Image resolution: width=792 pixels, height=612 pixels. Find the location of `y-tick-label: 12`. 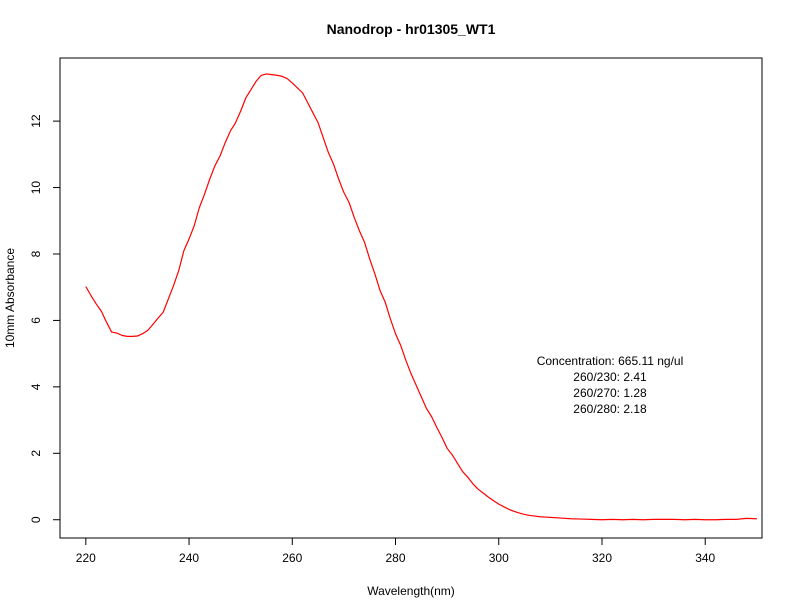

y-tick-label: 12 is located at coordinates (36, 121).